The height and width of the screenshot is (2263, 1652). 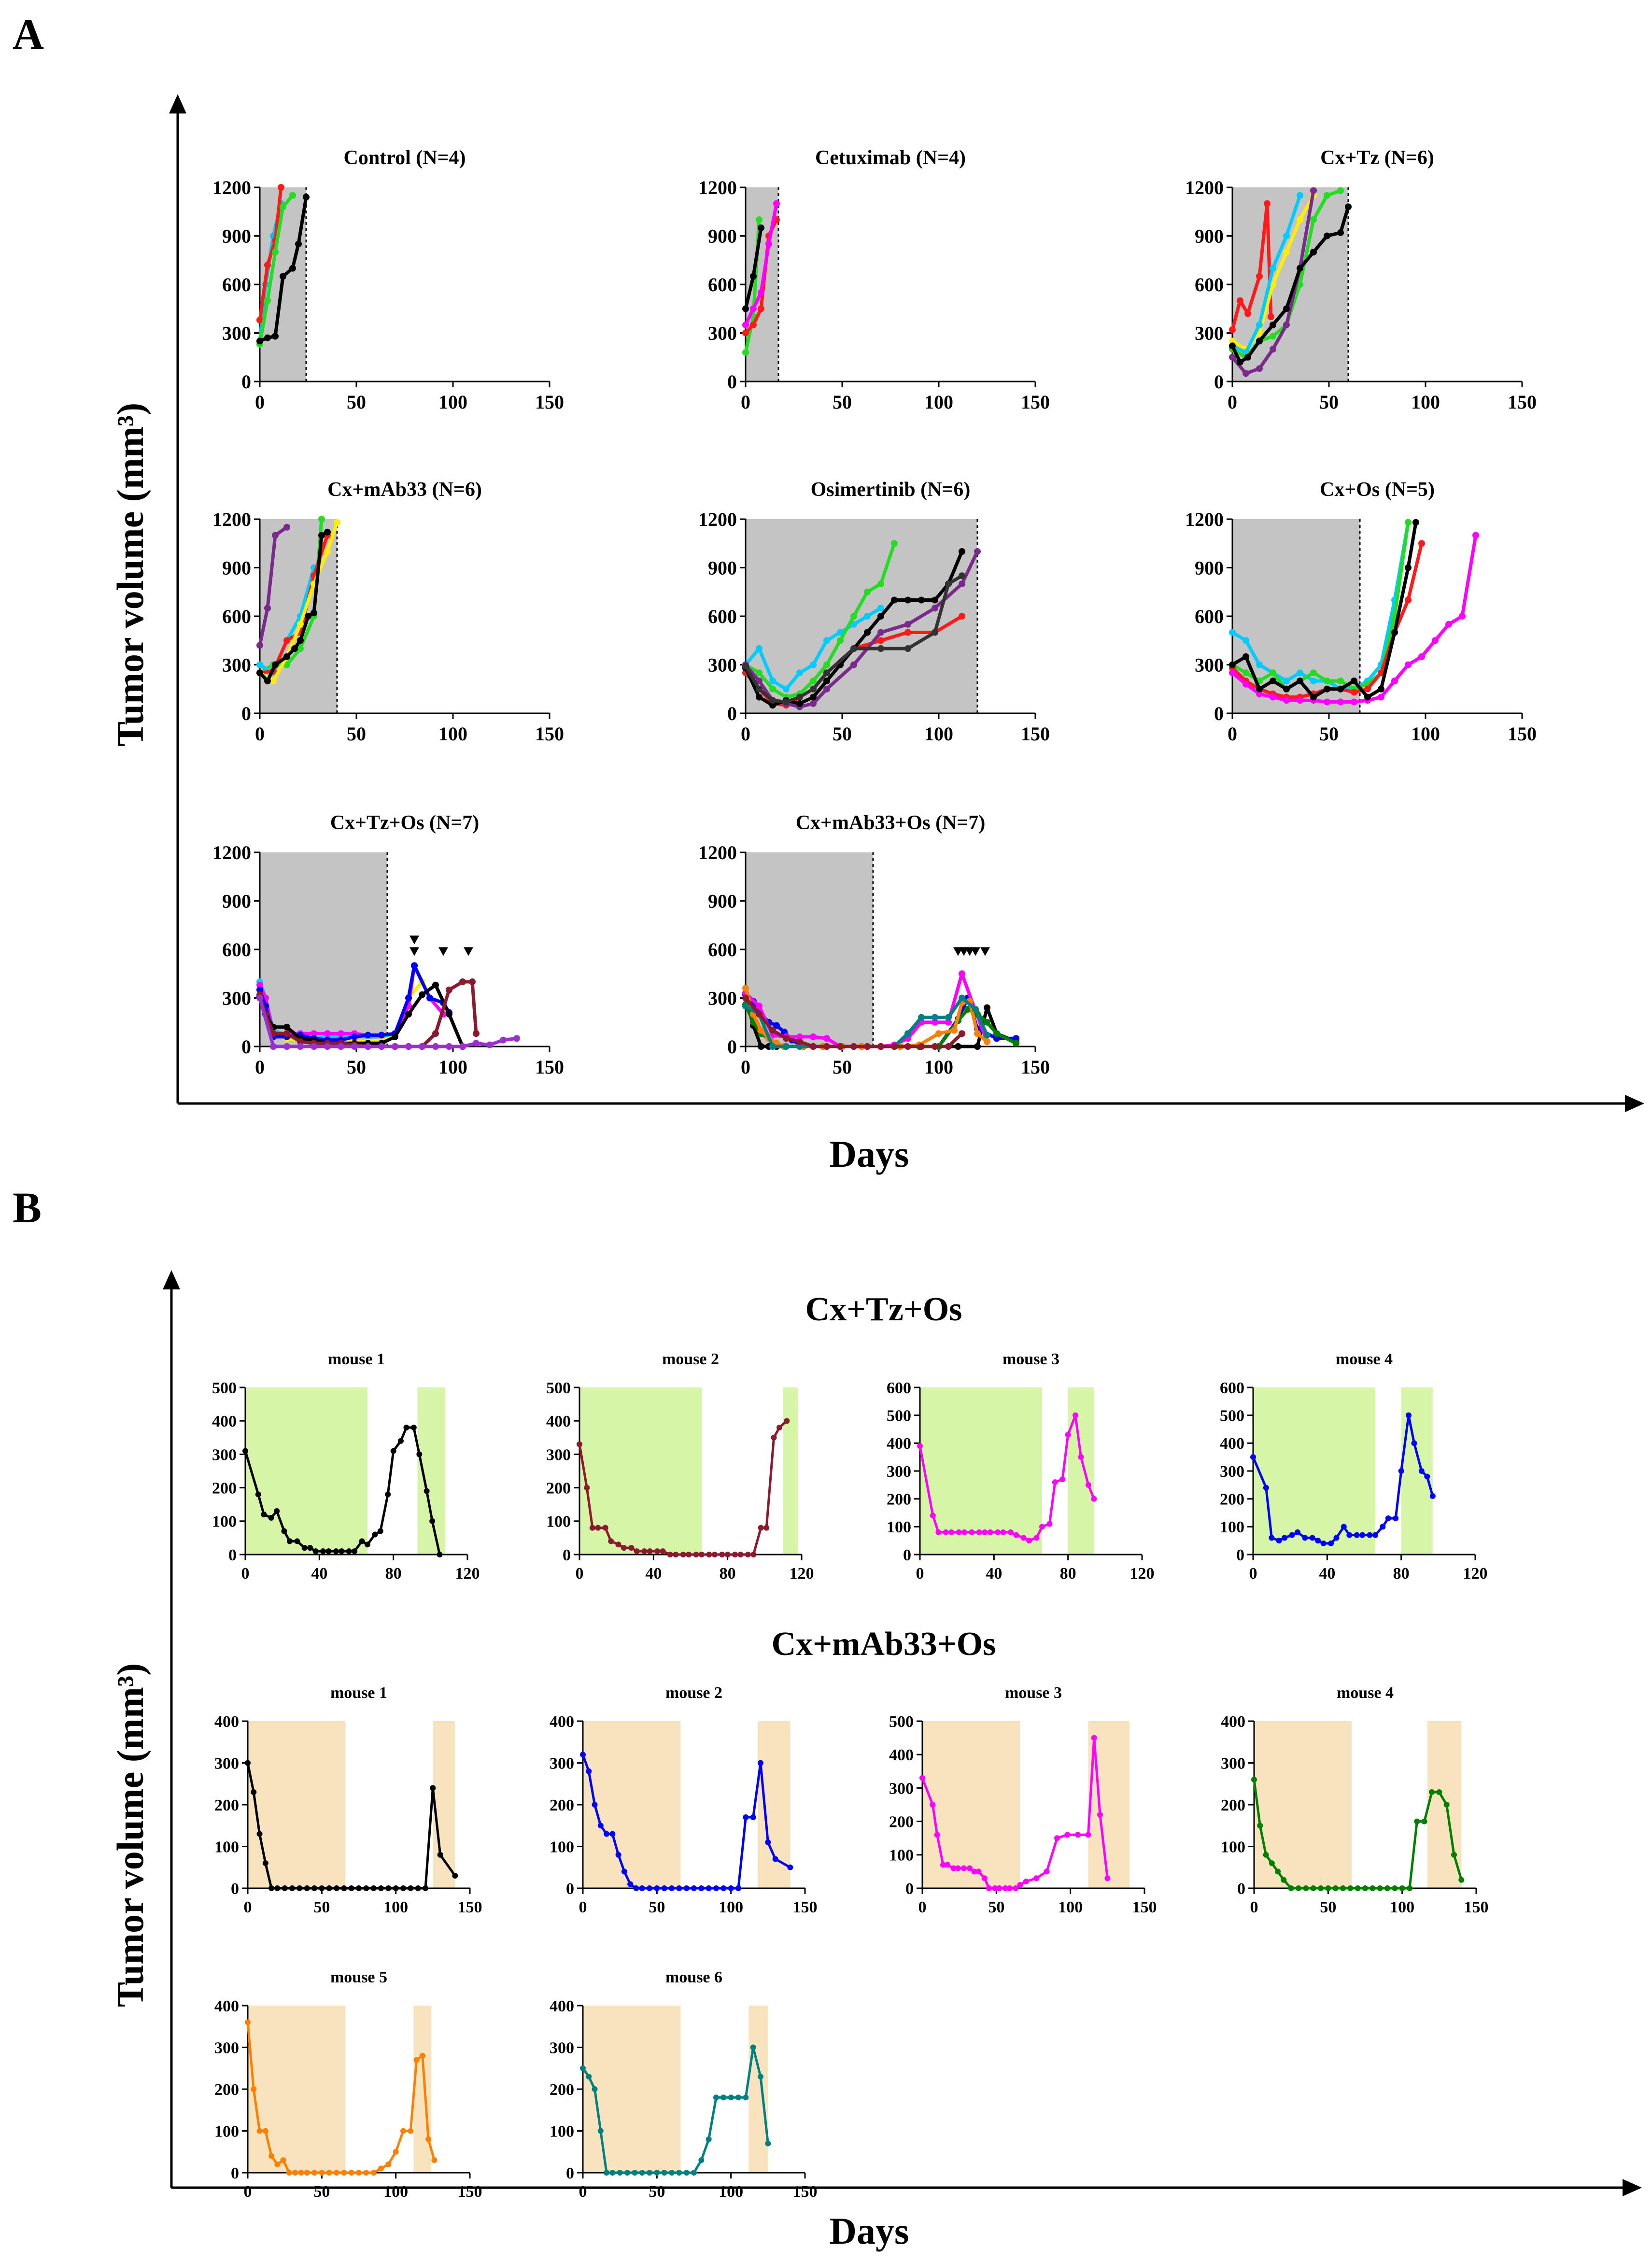 What do you see at coordinates (388, 280) in the screenshot?
I see `chart-0: Control (N=4) 0 300 600 900 1200 0 50 100 150` at bounding box center [388, 280].